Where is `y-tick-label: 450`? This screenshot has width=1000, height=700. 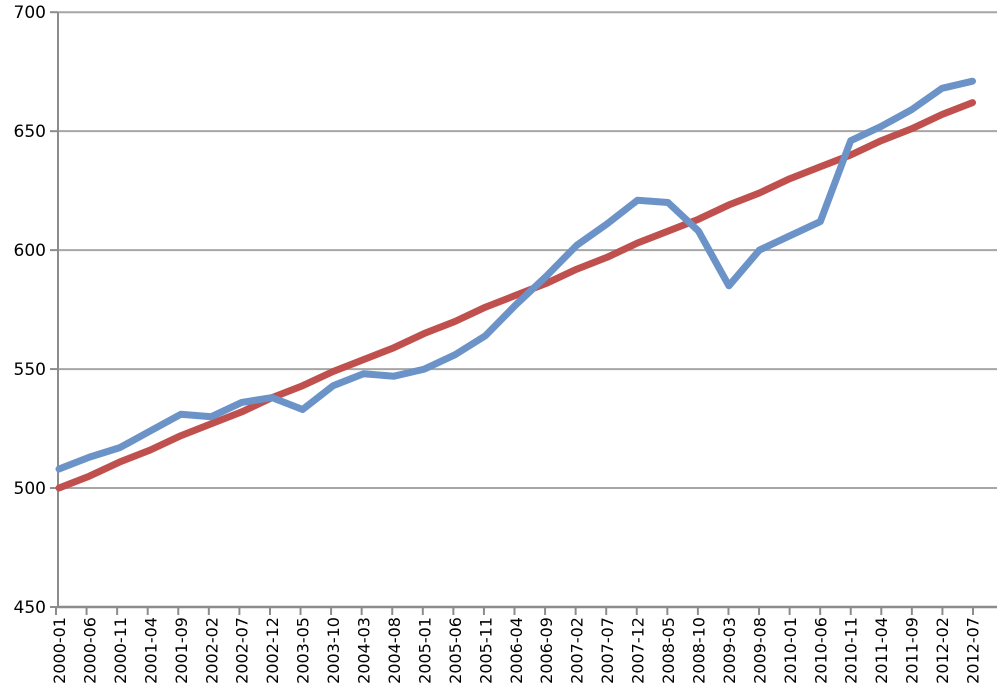
y-tick-label: 450 is located at coordinates (30, 608).